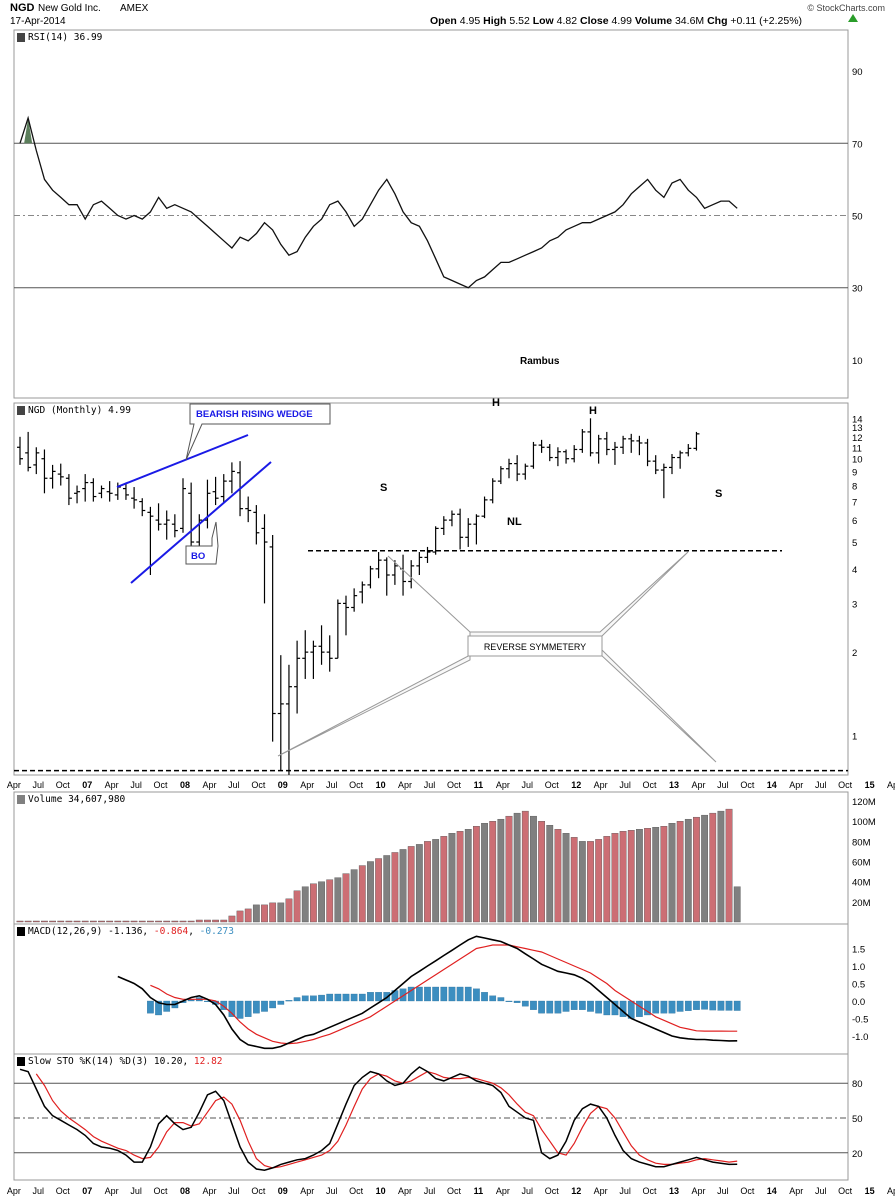  Describe the element at coordinates (540, 361) in the screenshot. I see `author-label: Rambus` at that location.